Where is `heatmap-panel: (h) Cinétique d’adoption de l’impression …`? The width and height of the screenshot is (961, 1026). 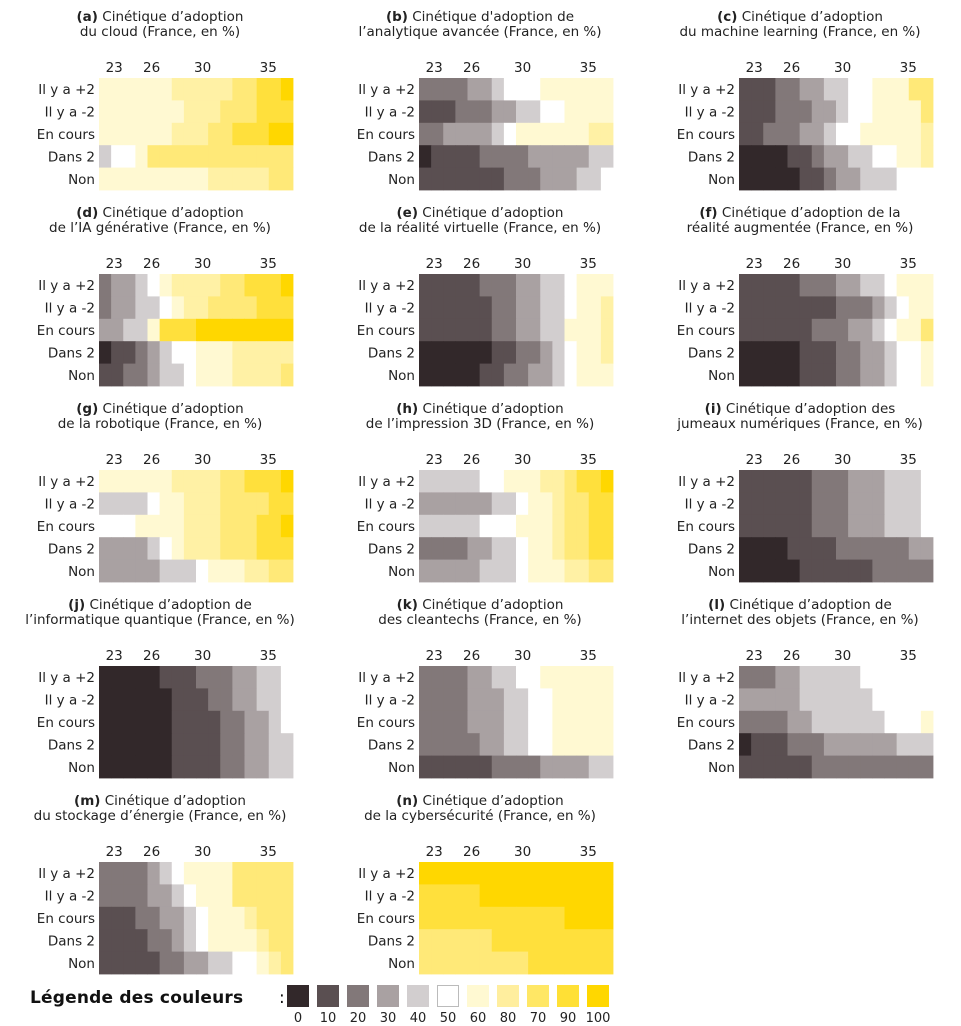
heatmap-panel: (h) Cinétique d’adoption de l’impression … is located at coordinates (480, 487).